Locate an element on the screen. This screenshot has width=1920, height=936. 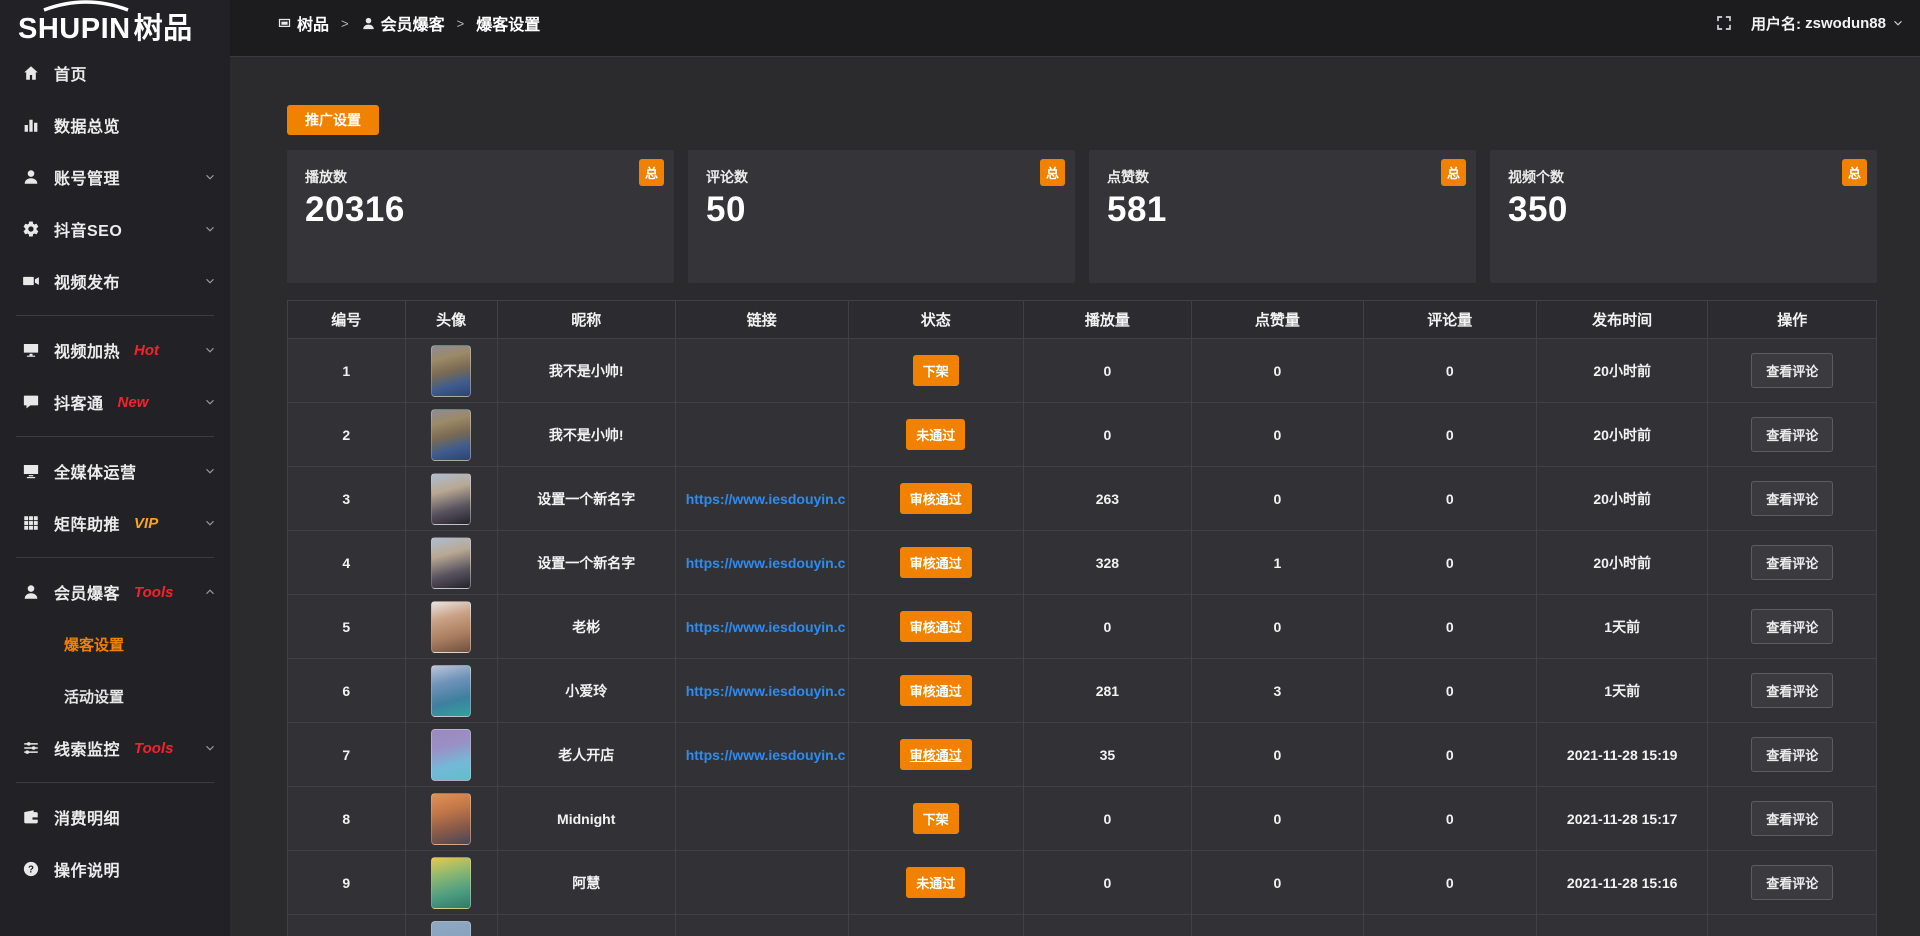
sidebar-item-12: ? 操作说明 is located at coordinates (115, 869).